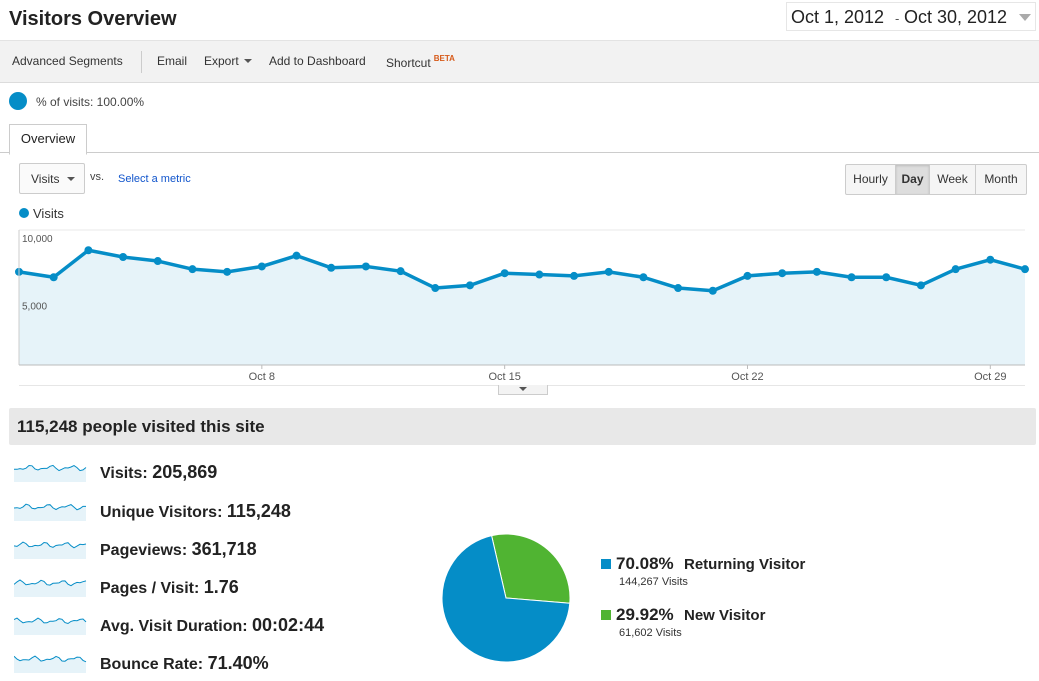  Describe the element at coordinates (48, 213) in the screenshot. I see `legend-label-visits: Visits` at that location.